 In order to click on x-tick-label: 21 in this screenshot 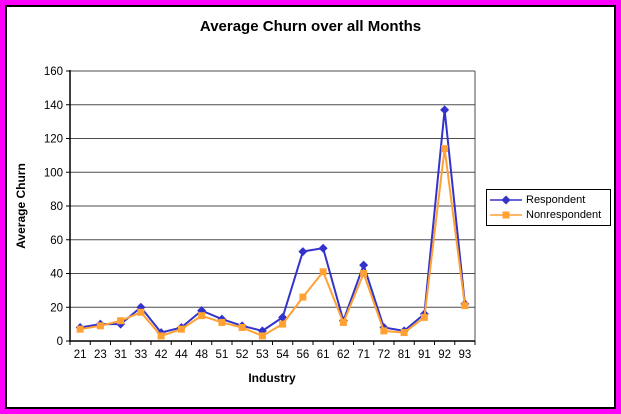, I will do `click(80, 355)`.